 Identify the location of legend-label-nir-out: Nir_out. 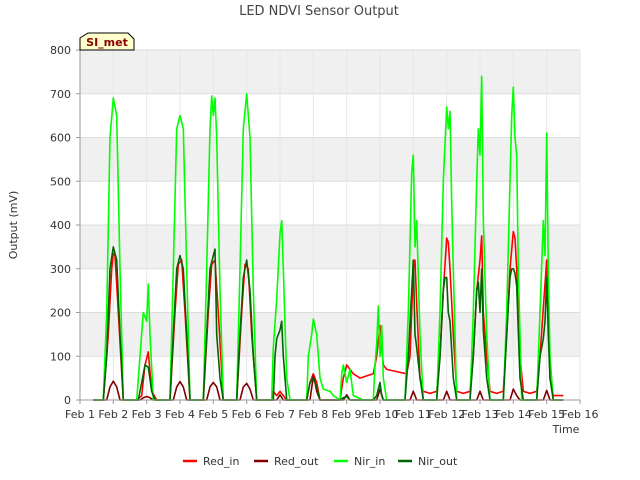
(438, 461).